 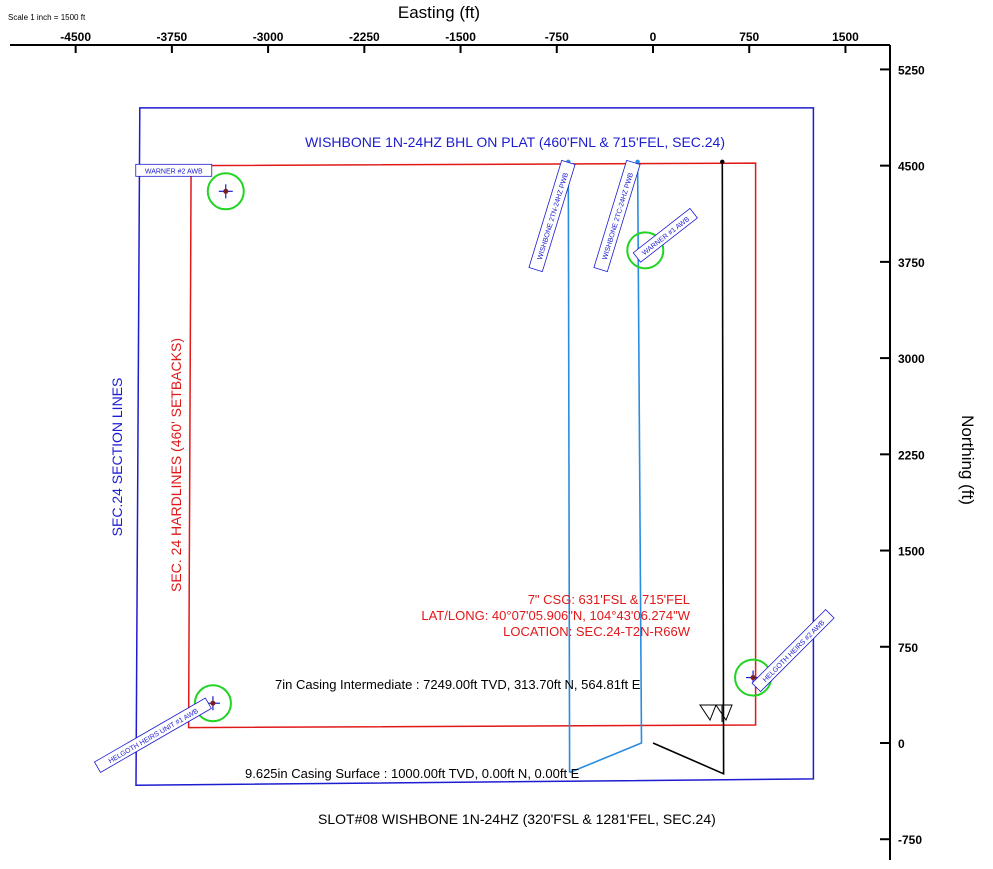 I want to click on y-tick-label: 3750, so click(x=911, y=263).